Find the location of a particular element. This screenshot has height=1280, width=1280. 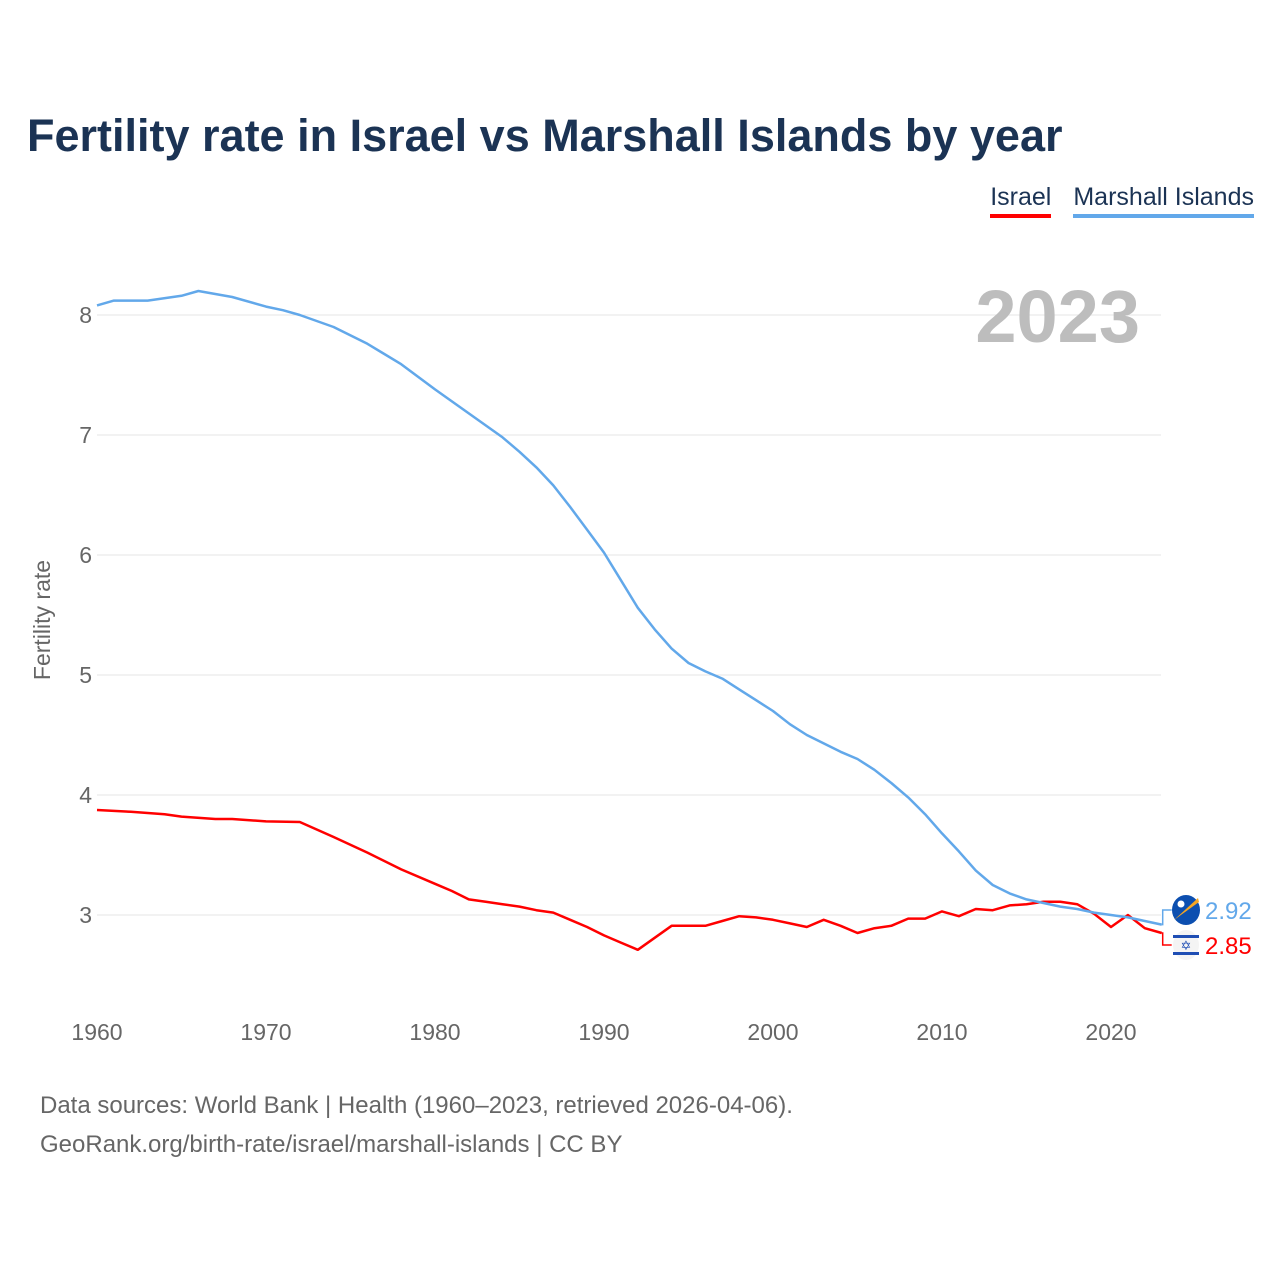

legend-item-israel: Israel is located at coordinates (1021, 200).